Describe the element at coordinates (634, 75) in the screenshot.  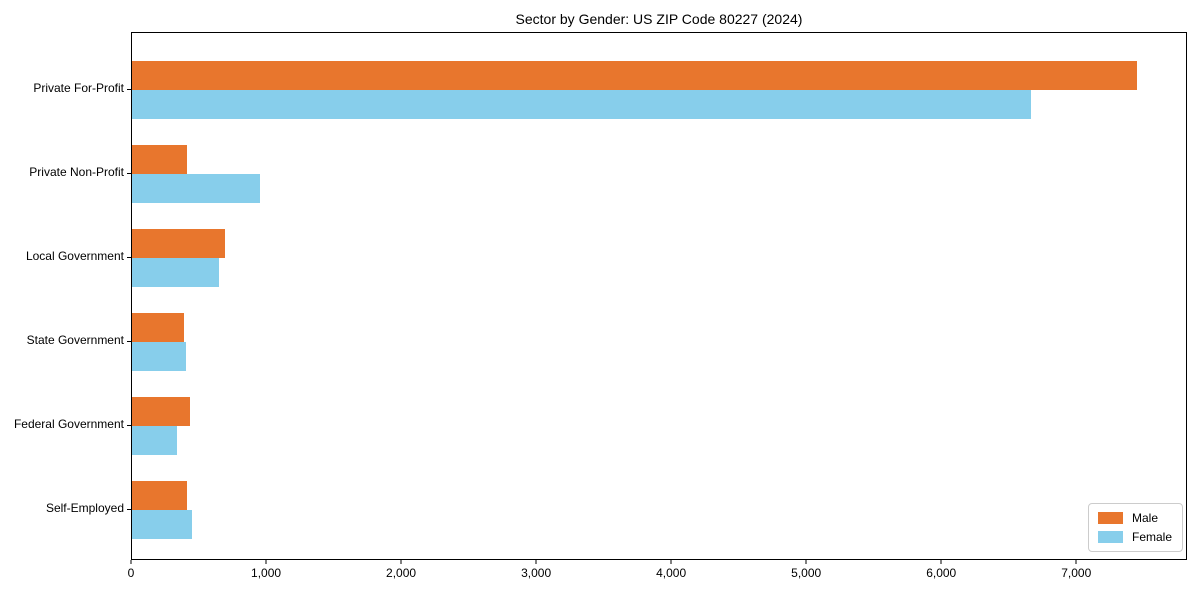
I see `bar-male-private-for-profit` at that location.